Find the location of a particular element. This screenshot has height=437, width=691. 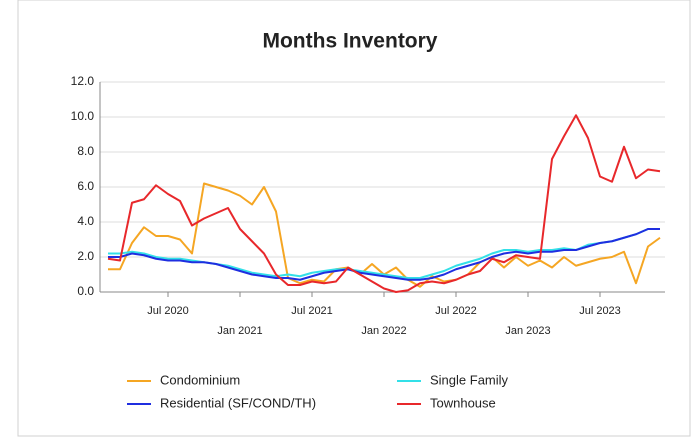

chart-title: Months Inventory is located at coordinates (349, 41).